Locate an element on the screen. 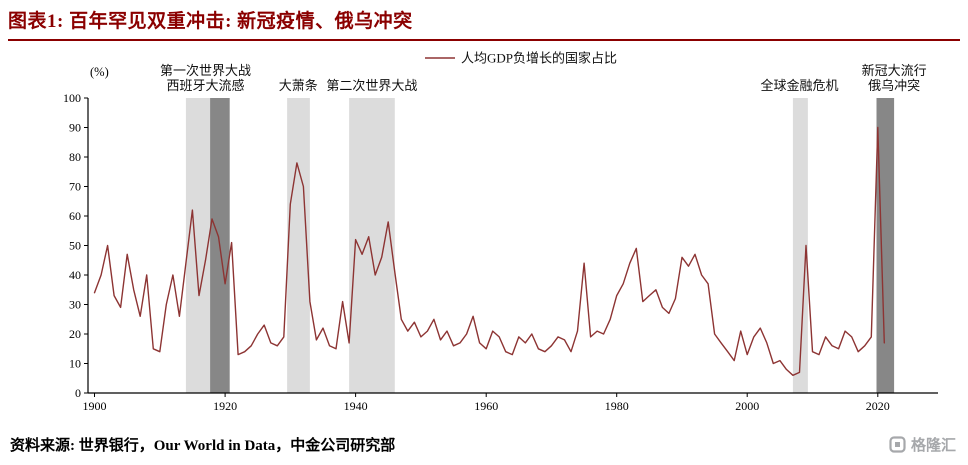 The height and width of the screenshot is (465, 968). x-tick-label: 1980 is located at coordinates (617, 406).